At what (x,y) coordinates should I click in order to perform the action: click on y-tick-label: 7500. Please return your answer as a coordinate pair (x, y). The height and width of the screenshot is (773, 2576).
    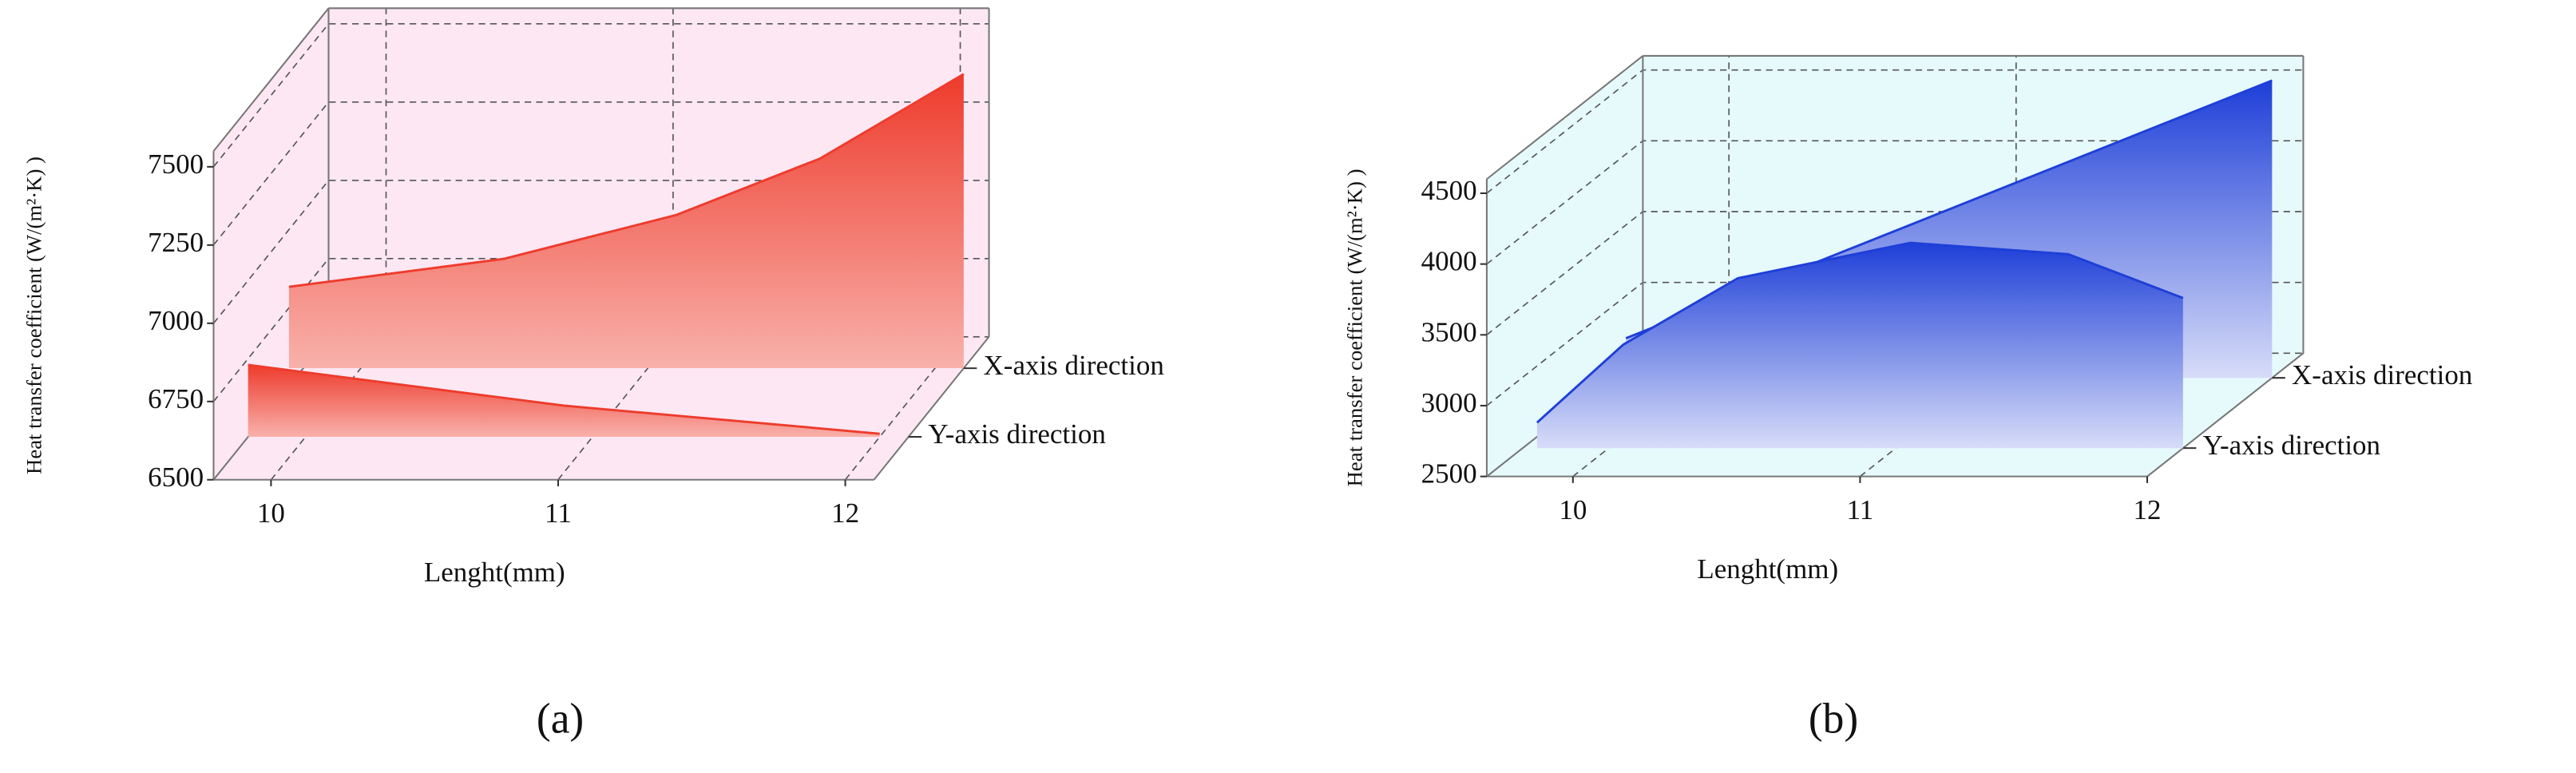
    Looking at the image, I should click on (176, 164).